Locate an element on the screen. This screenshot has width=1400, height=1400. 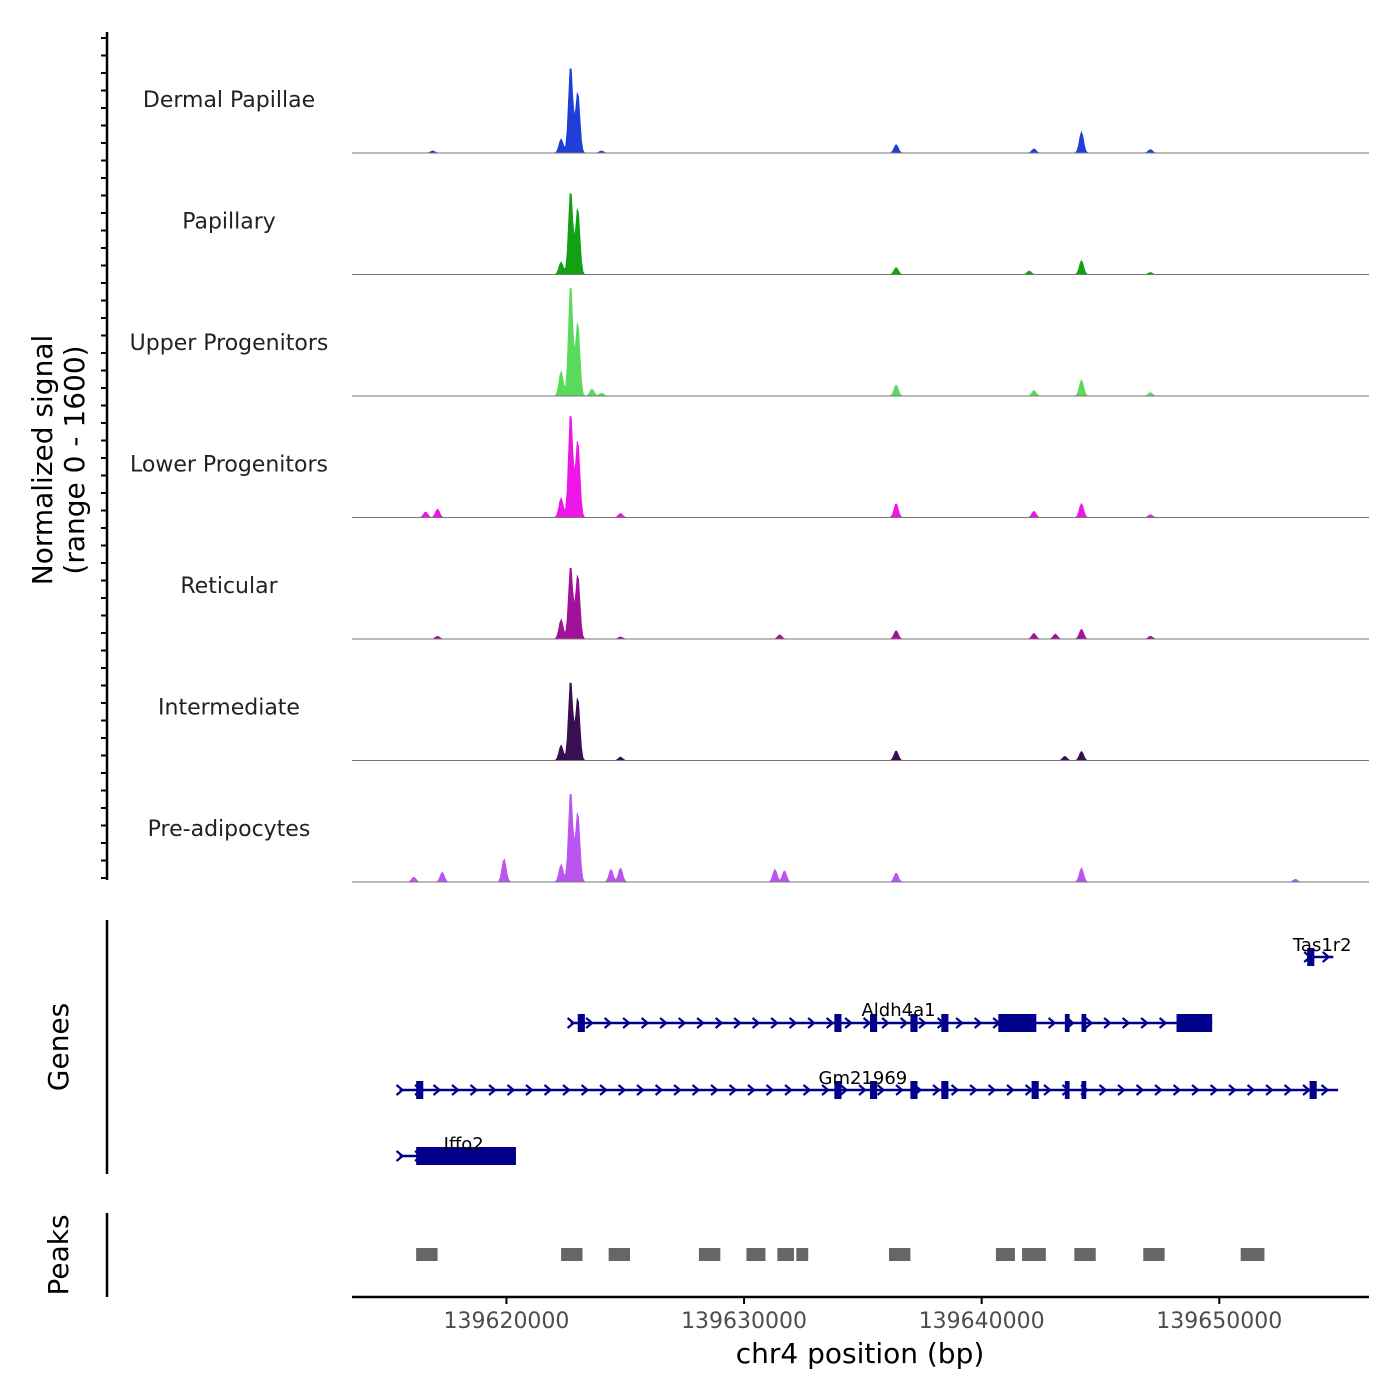
signal-axis-label: Normalized signal is located at coordinates (42, 460).